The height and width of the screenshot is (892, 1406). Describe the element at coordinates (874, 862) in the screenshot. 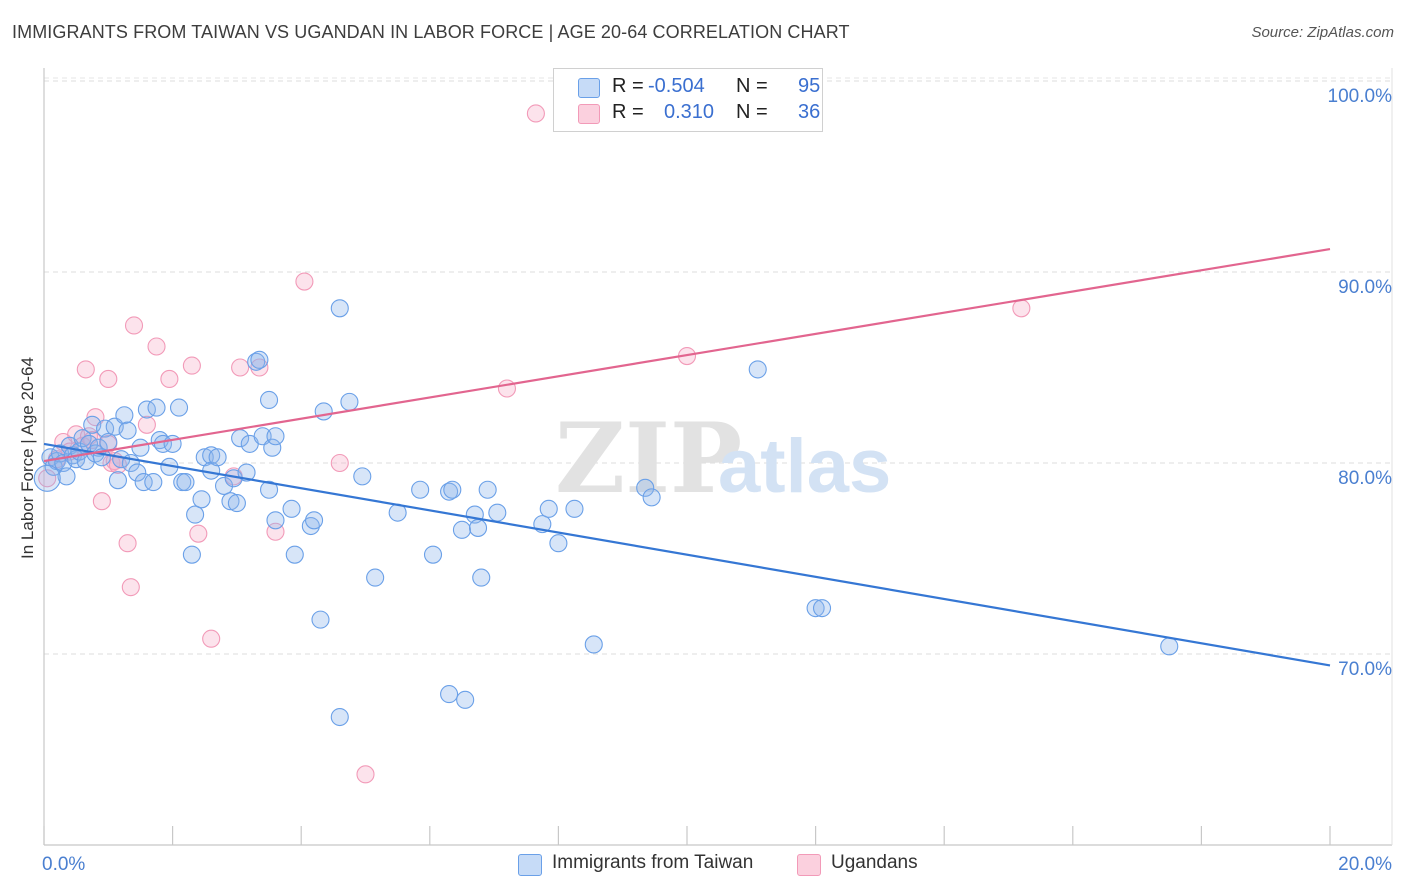

I see `legend-label-uganda: Ugandans` at that location.